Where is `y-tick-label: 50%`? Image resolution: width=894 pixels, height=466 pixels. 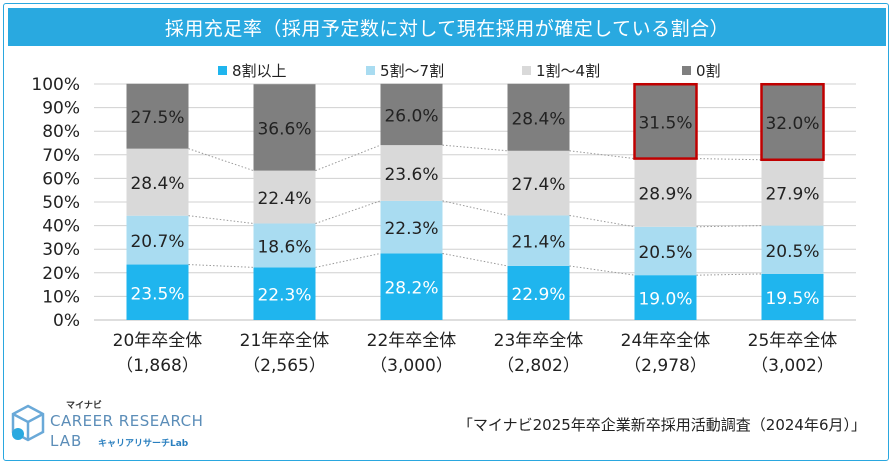
y-tick-label: 50% is located at coordinates (61, 203).